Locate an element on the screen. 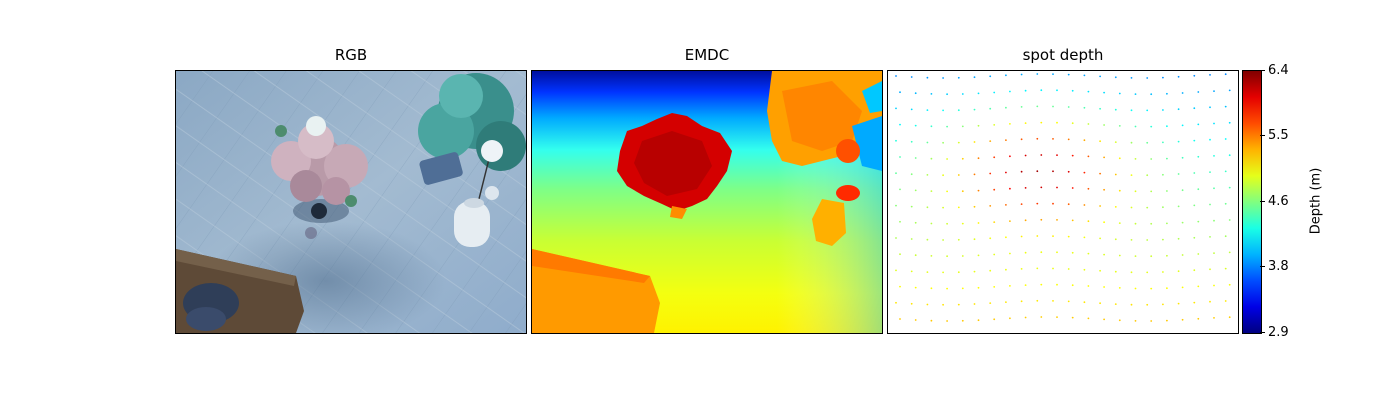 The width and height of the screenshot is (1400, 400). colorbar-tick-label: 5.5 is located at coordinates (1278, 135).